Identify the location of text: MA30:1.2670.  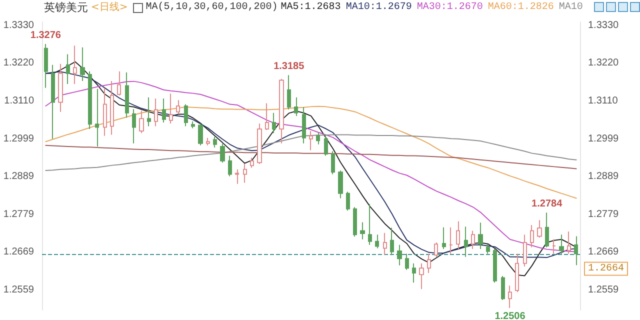
(449, 8).